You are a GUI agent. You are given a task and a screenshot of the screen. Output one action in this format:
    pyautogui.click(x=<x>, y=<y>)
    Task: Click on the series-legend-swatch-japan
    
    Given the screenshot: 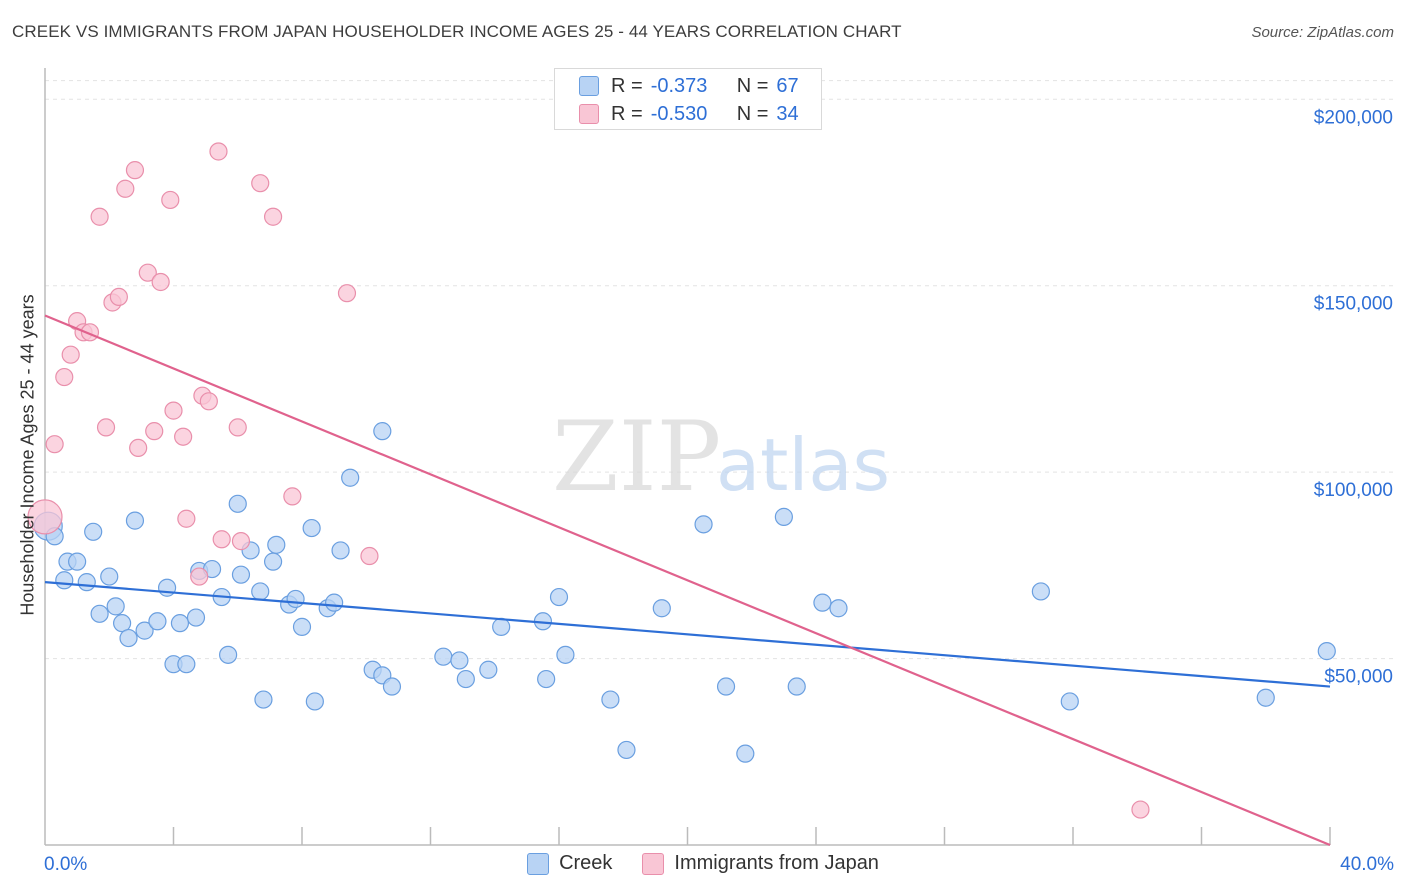 What is the action you would take?
    pyautogui.click(x=653, y=863)
    